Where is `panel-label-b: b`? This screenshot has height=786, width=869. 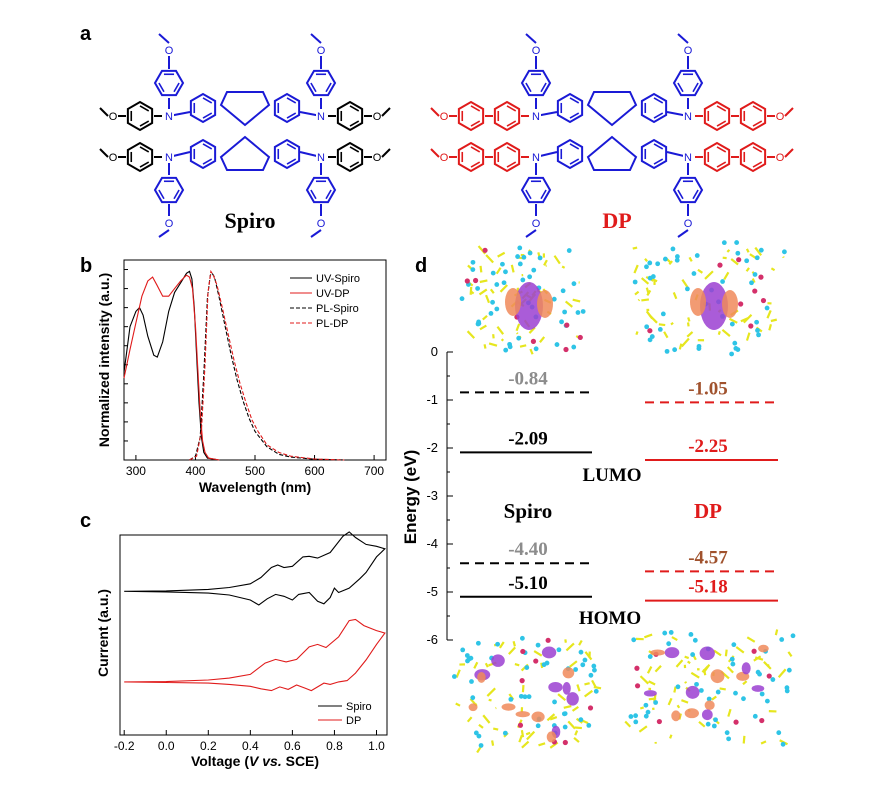
panel-label-b: b is located at coordinates (86, 266).